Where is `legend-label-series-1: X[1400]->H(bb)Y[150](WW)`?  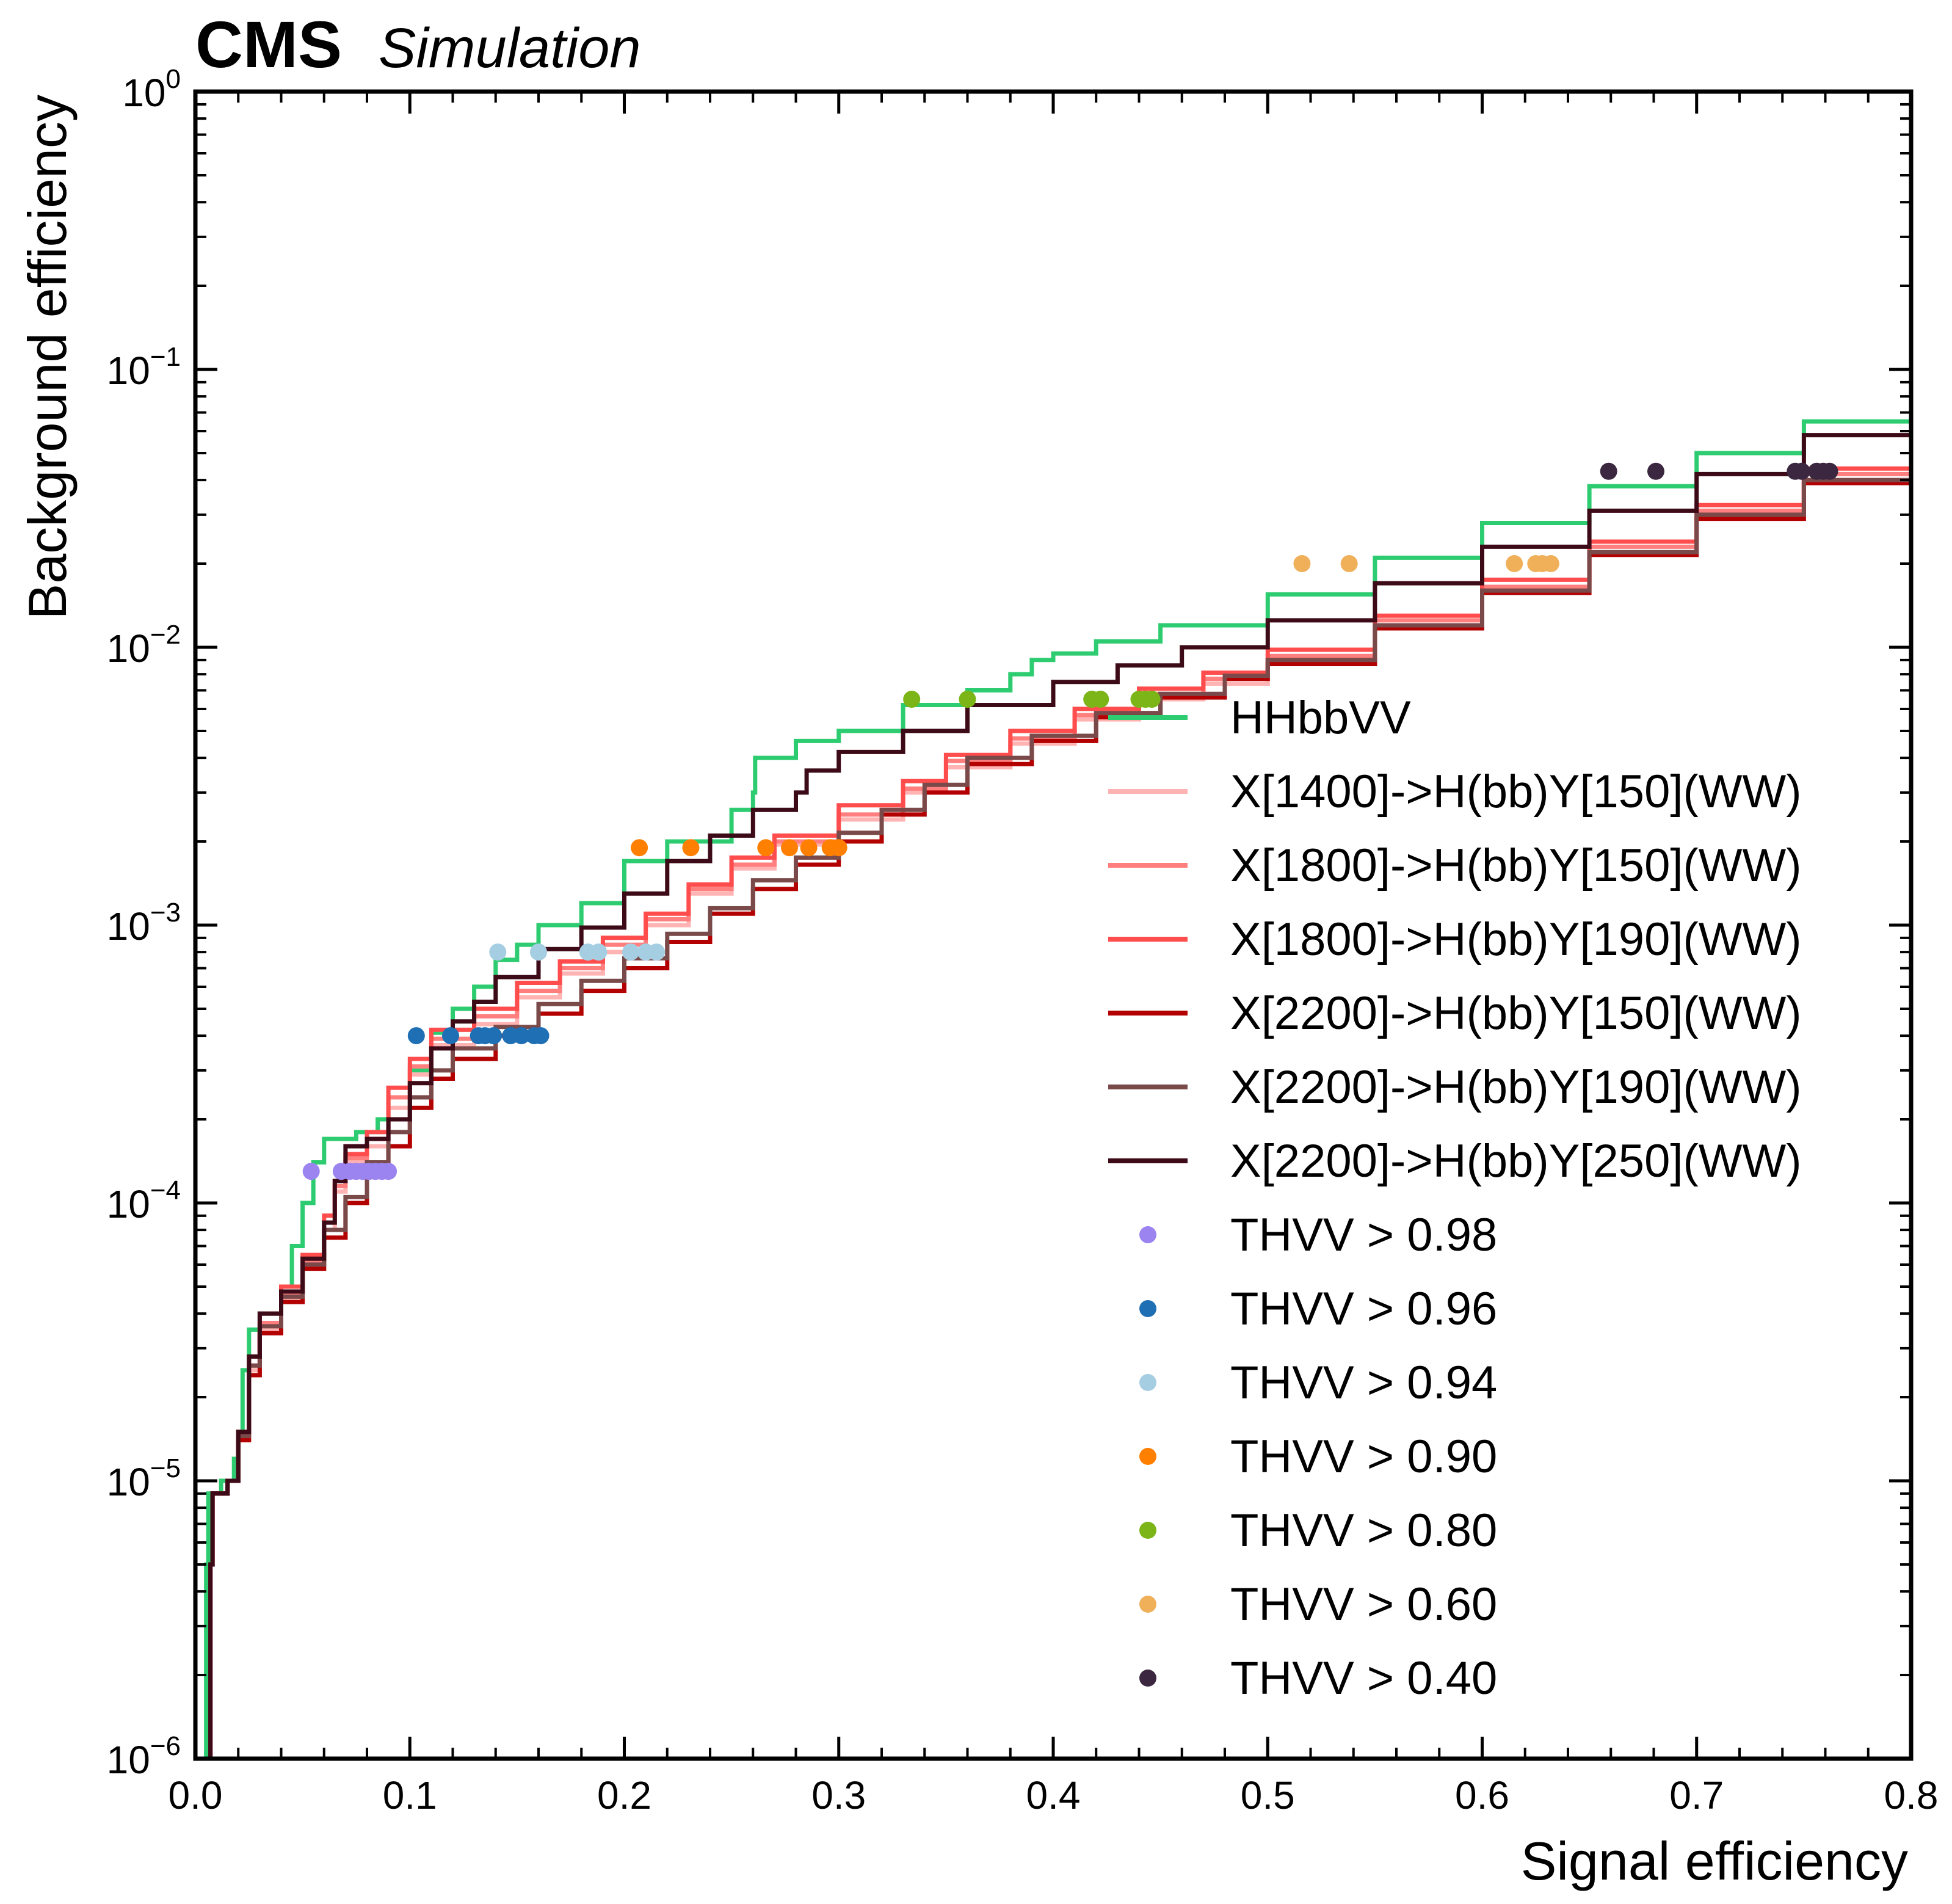 legend-label-series-1: X[1400]->H(bb)Y[150](WW) is located at coordinates (1516, 792).